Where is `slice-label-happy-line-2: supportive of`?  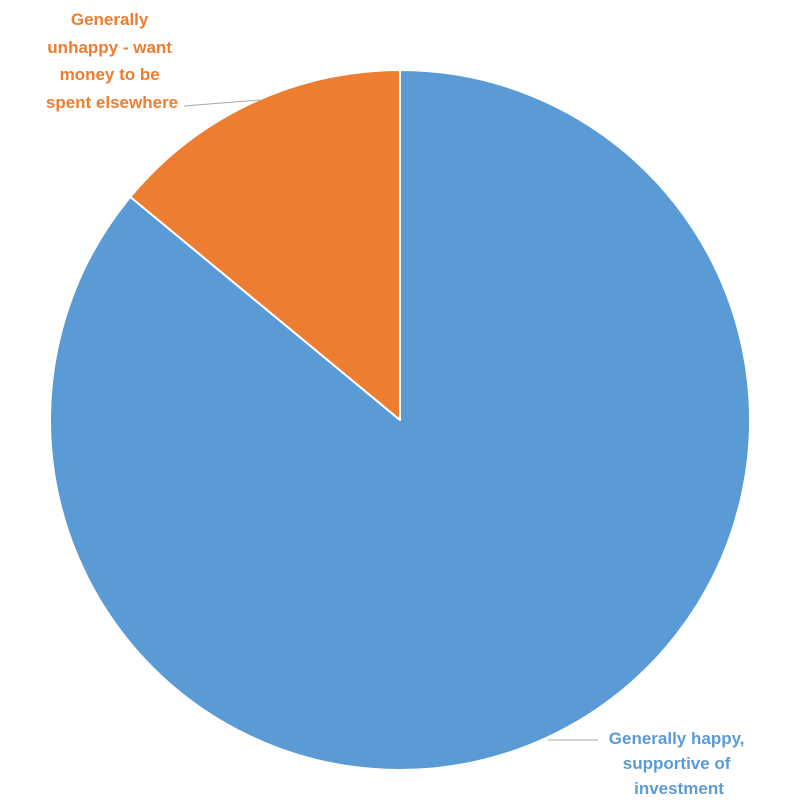 slice-label-happy-line-2: supportive of is located at coordinates (677, 763).